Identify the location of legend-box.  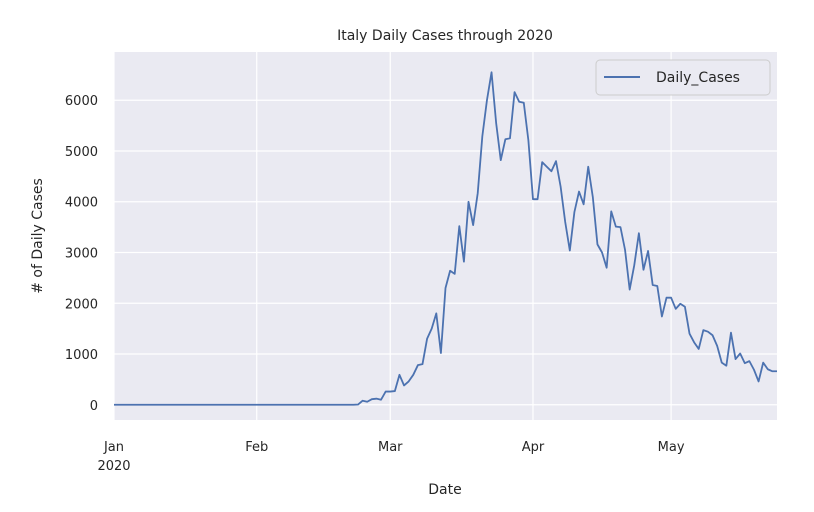
(683, 77).